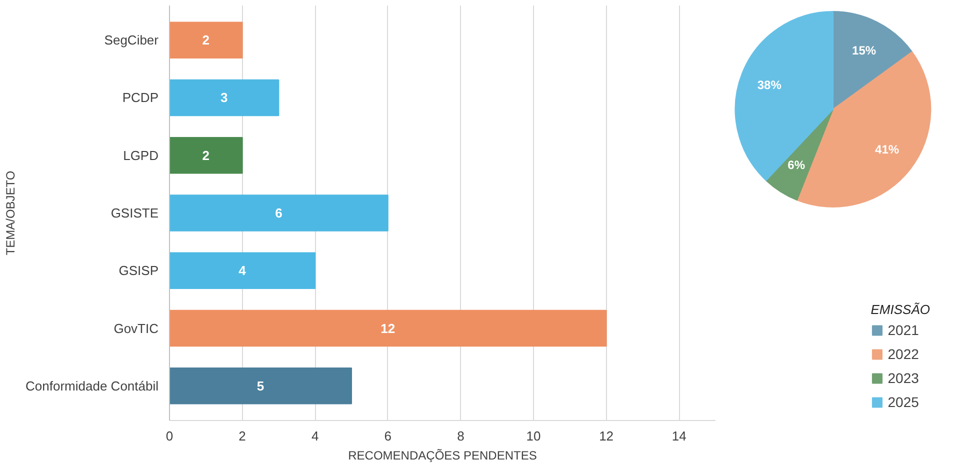 This screenshot has height=470, width=953. I want to click on data-label: 6, so click(278, 213).